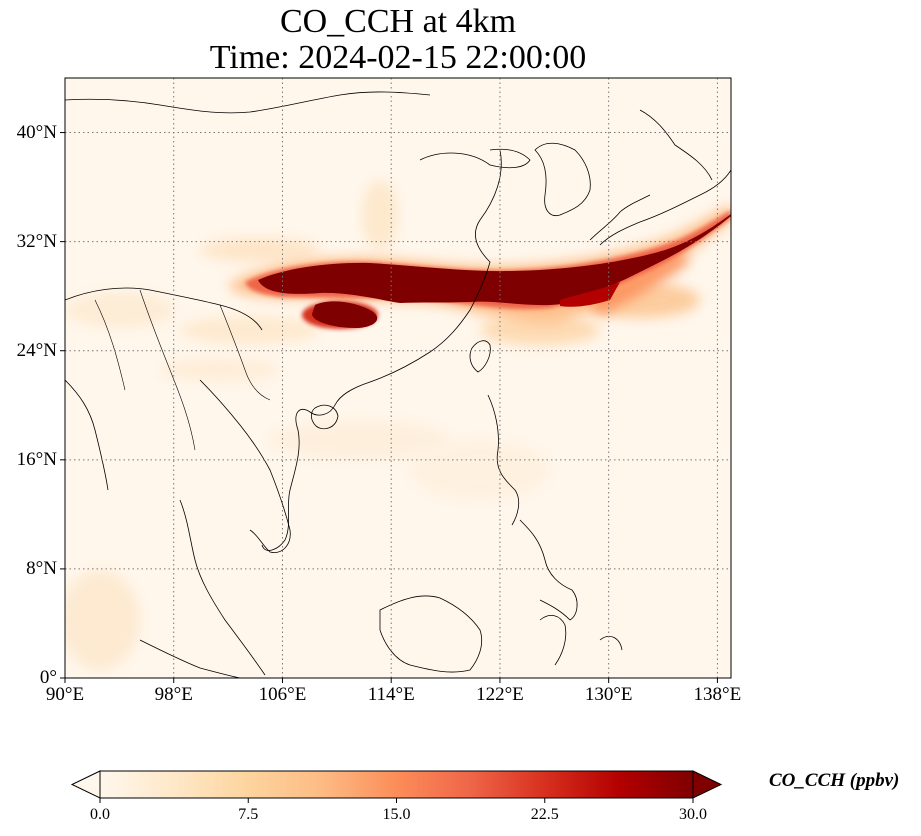 Image resolution: width=921 pixels, height=836 pixels. Describe the element at coordinates (396, 814) in the screenshot. I see `colorbar-tick-label: 15.0` at that location.